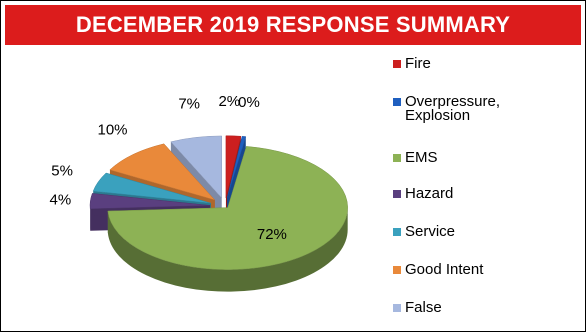 The width and height of the screenshot is (586, 332). I want to click on legend-item-overpressure-explosion: Overpressure, Explosion, so click(447, 108).